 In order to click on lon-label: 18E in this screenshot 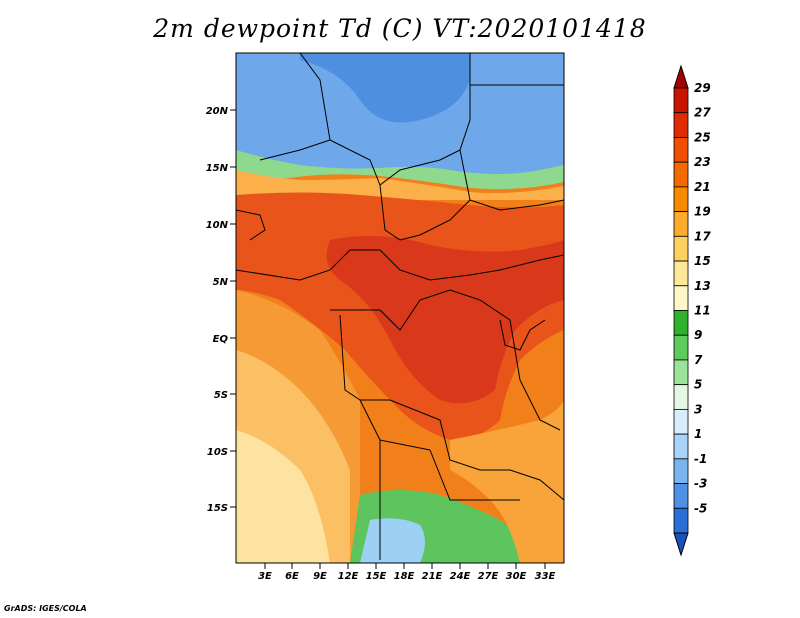, I will do `click(404, 576)`.